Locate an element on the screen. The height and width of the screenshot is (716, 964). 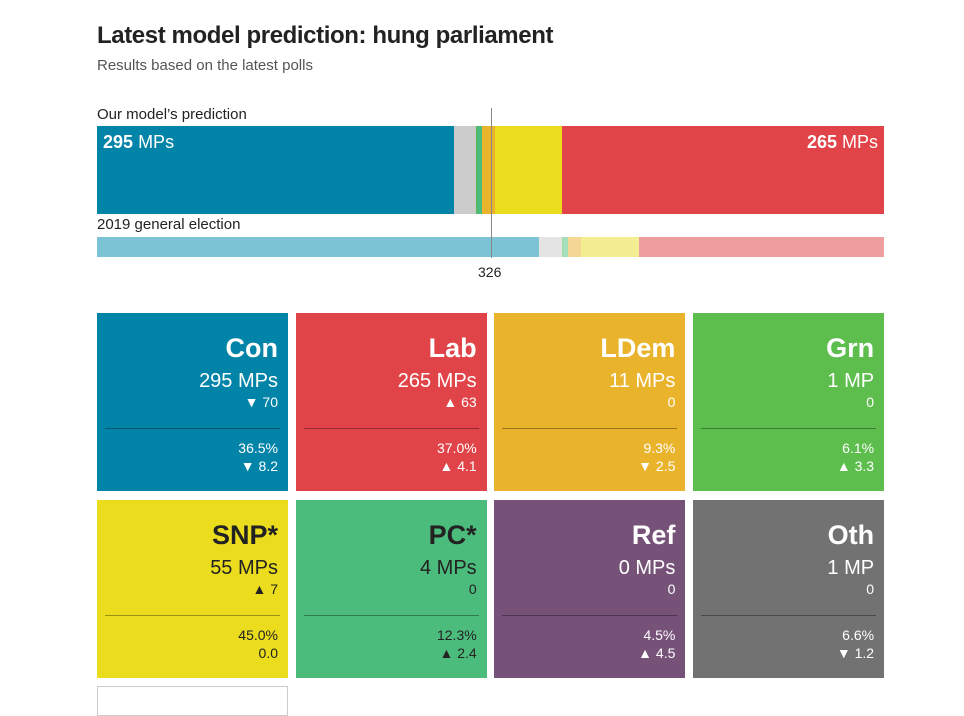
seat-count: 0 MPs is located at coordinates (647, 568).